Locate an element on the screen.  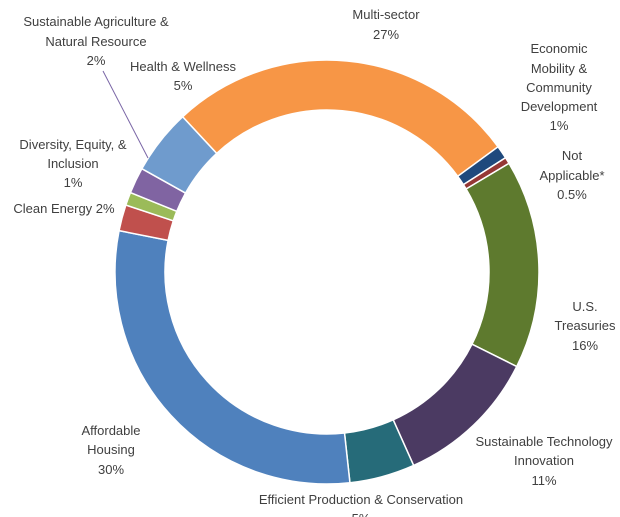
slice-multi-sector is located at coordinates (340, 118).